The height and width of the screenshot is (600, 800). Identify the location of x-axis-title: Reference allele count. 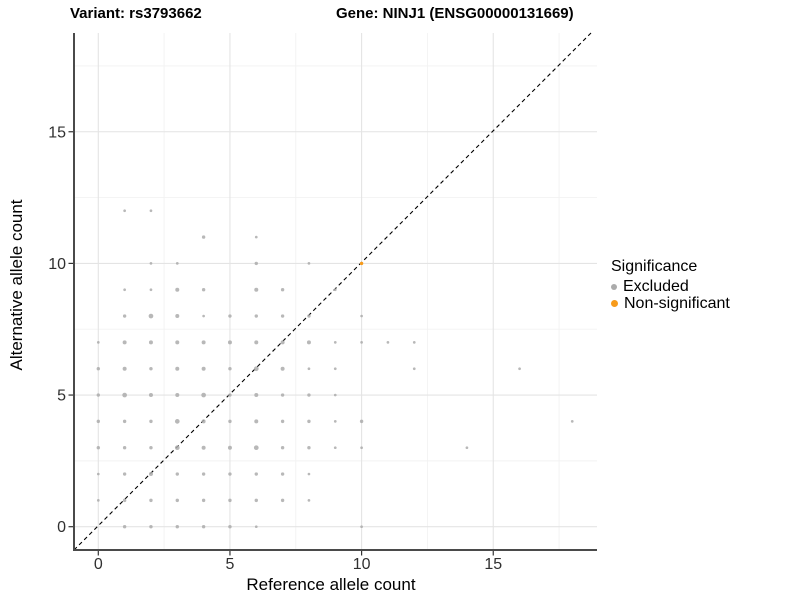
(330, 584).